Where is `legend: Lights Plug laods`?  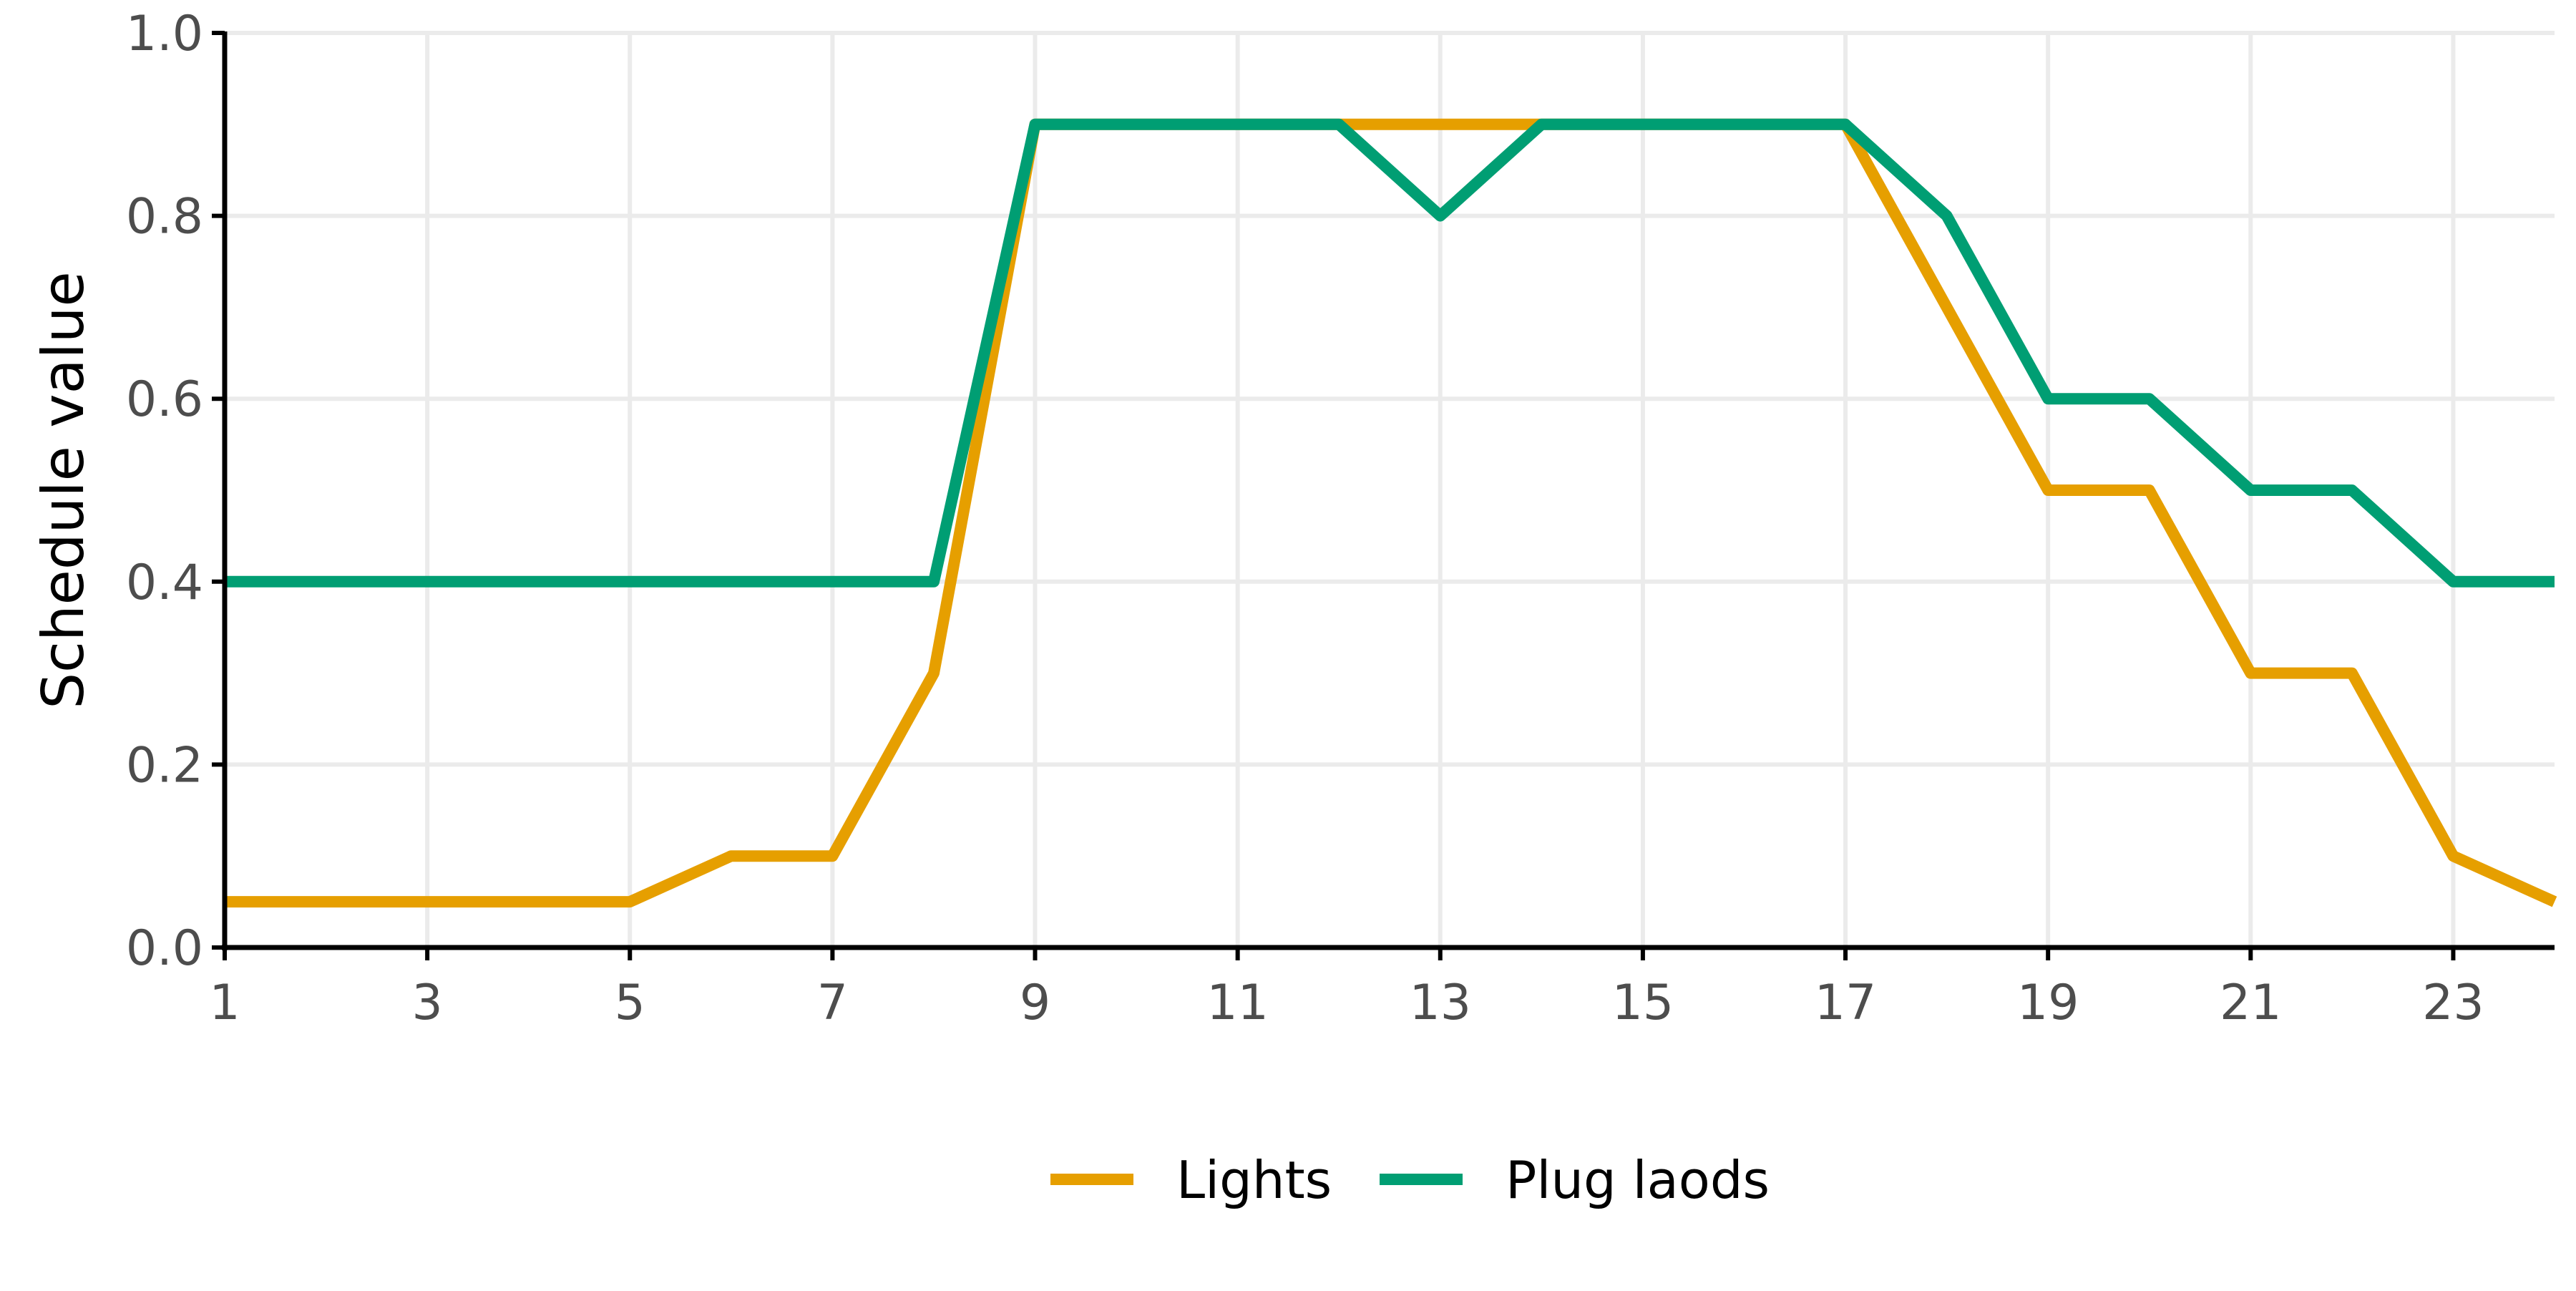 legend: Lights Plug laods is located at coordinates (1410, 1180).